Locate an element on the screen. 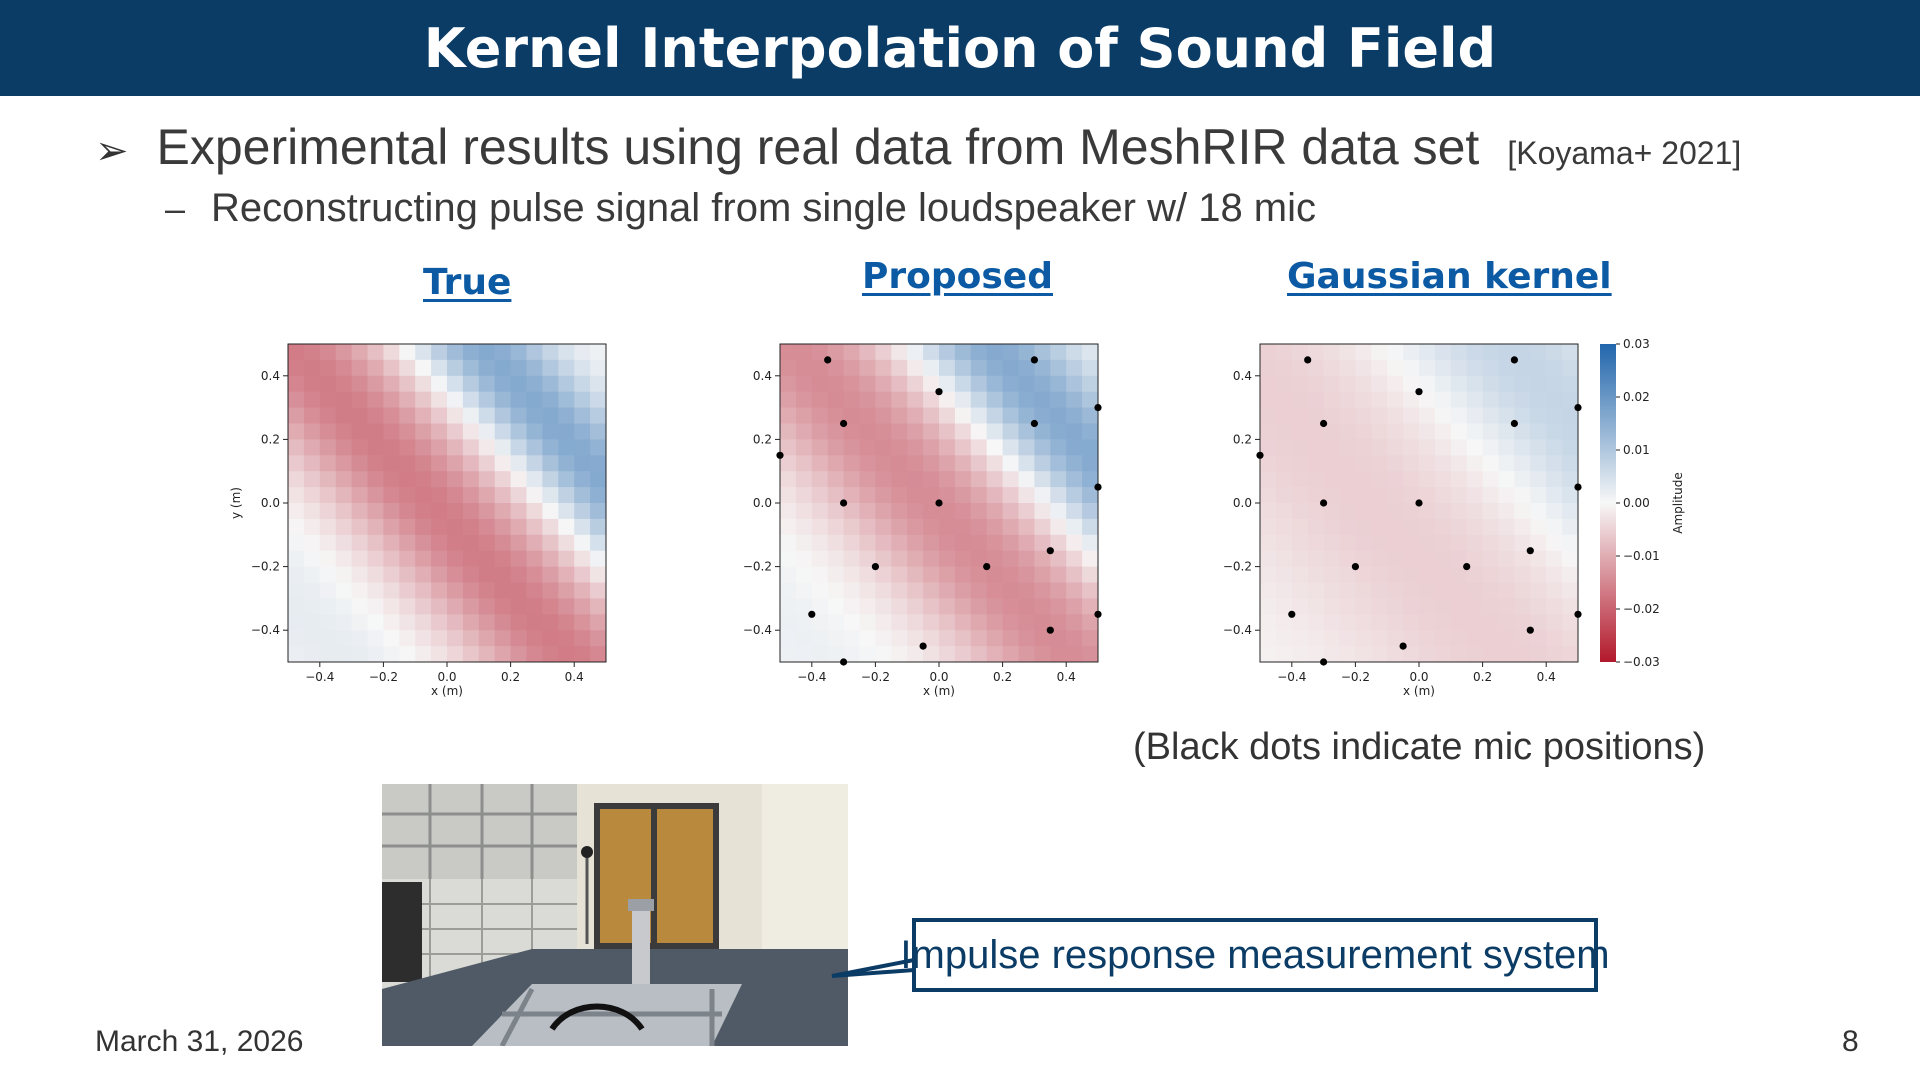 The height and width of the screenshot is (1080, 1920). y-axis-label: y (m) is located at coordinates (236, 503).